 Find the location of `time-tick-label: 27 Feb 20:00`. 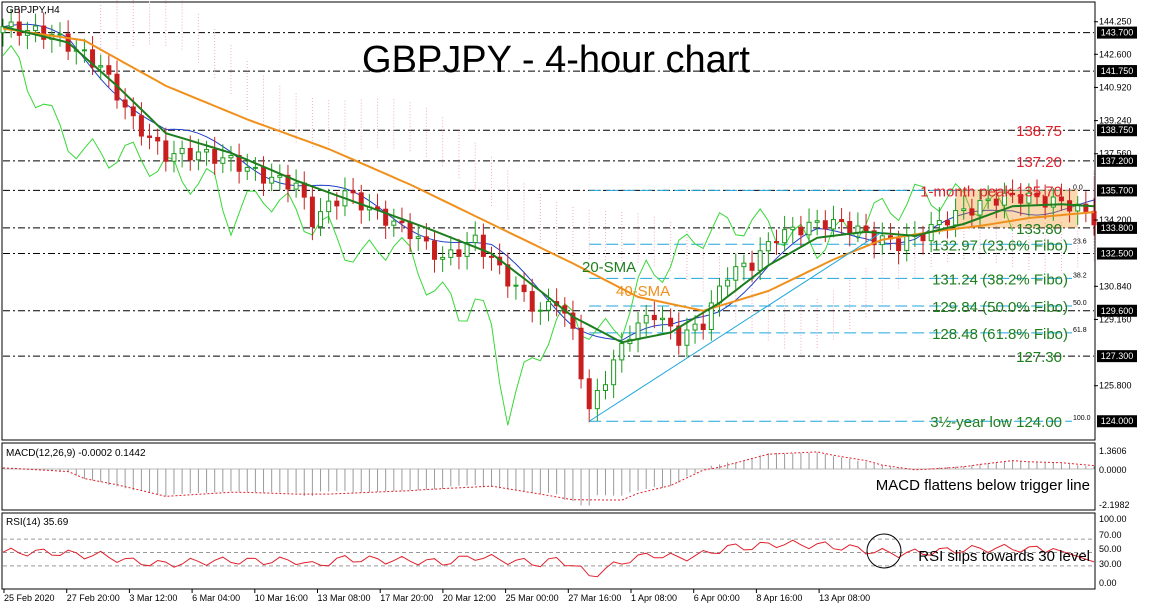

time-tick-label: 27 Feb 20:00 is located at coordinates (93, 598).